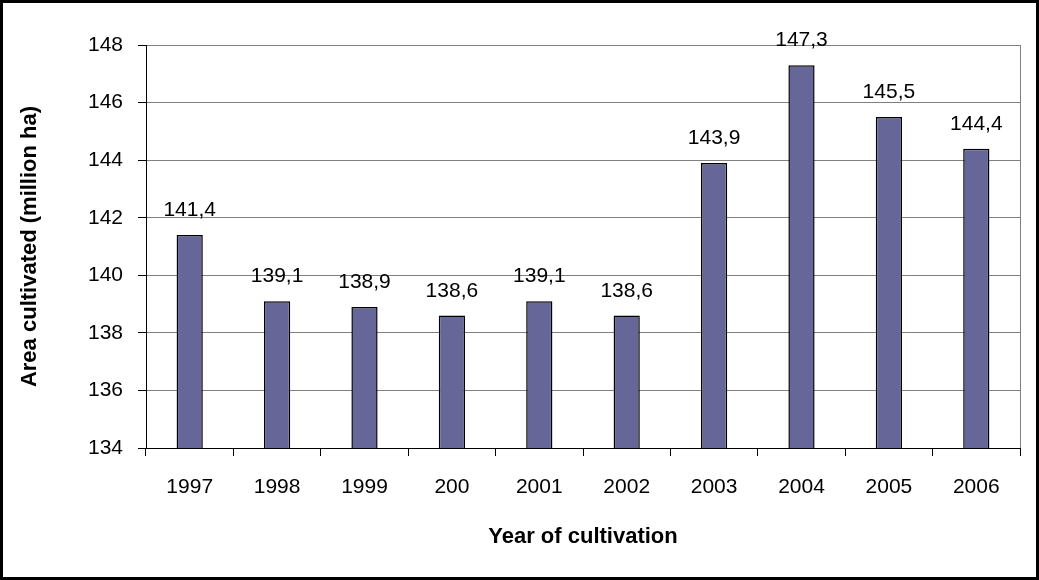  I want to click on x-tick-label: 2004, so click(802, 486).